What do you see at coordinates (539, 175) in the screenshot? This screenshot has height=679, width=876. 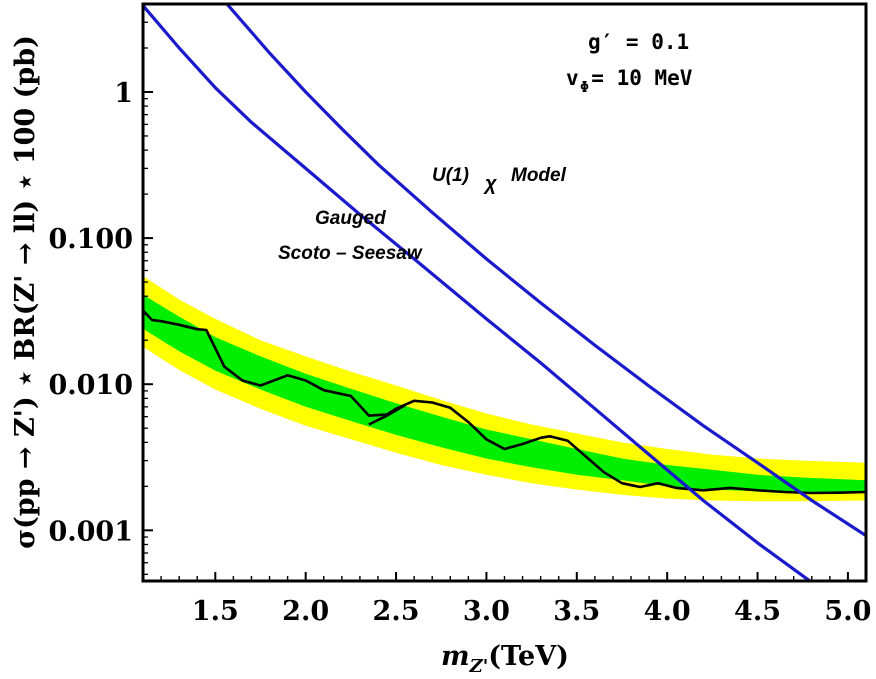 I see `u1-model-label-suffix: Model` at bounding box center [539, 175].